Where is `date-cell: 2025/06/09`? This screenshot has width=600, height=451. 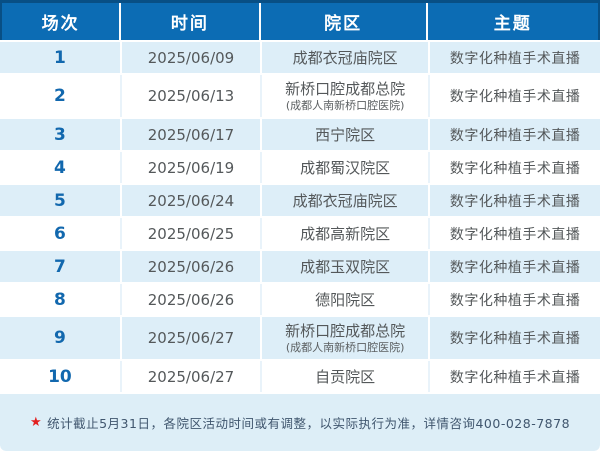
date-cell: 2025/06/09 is located at coordinates (192, 57).